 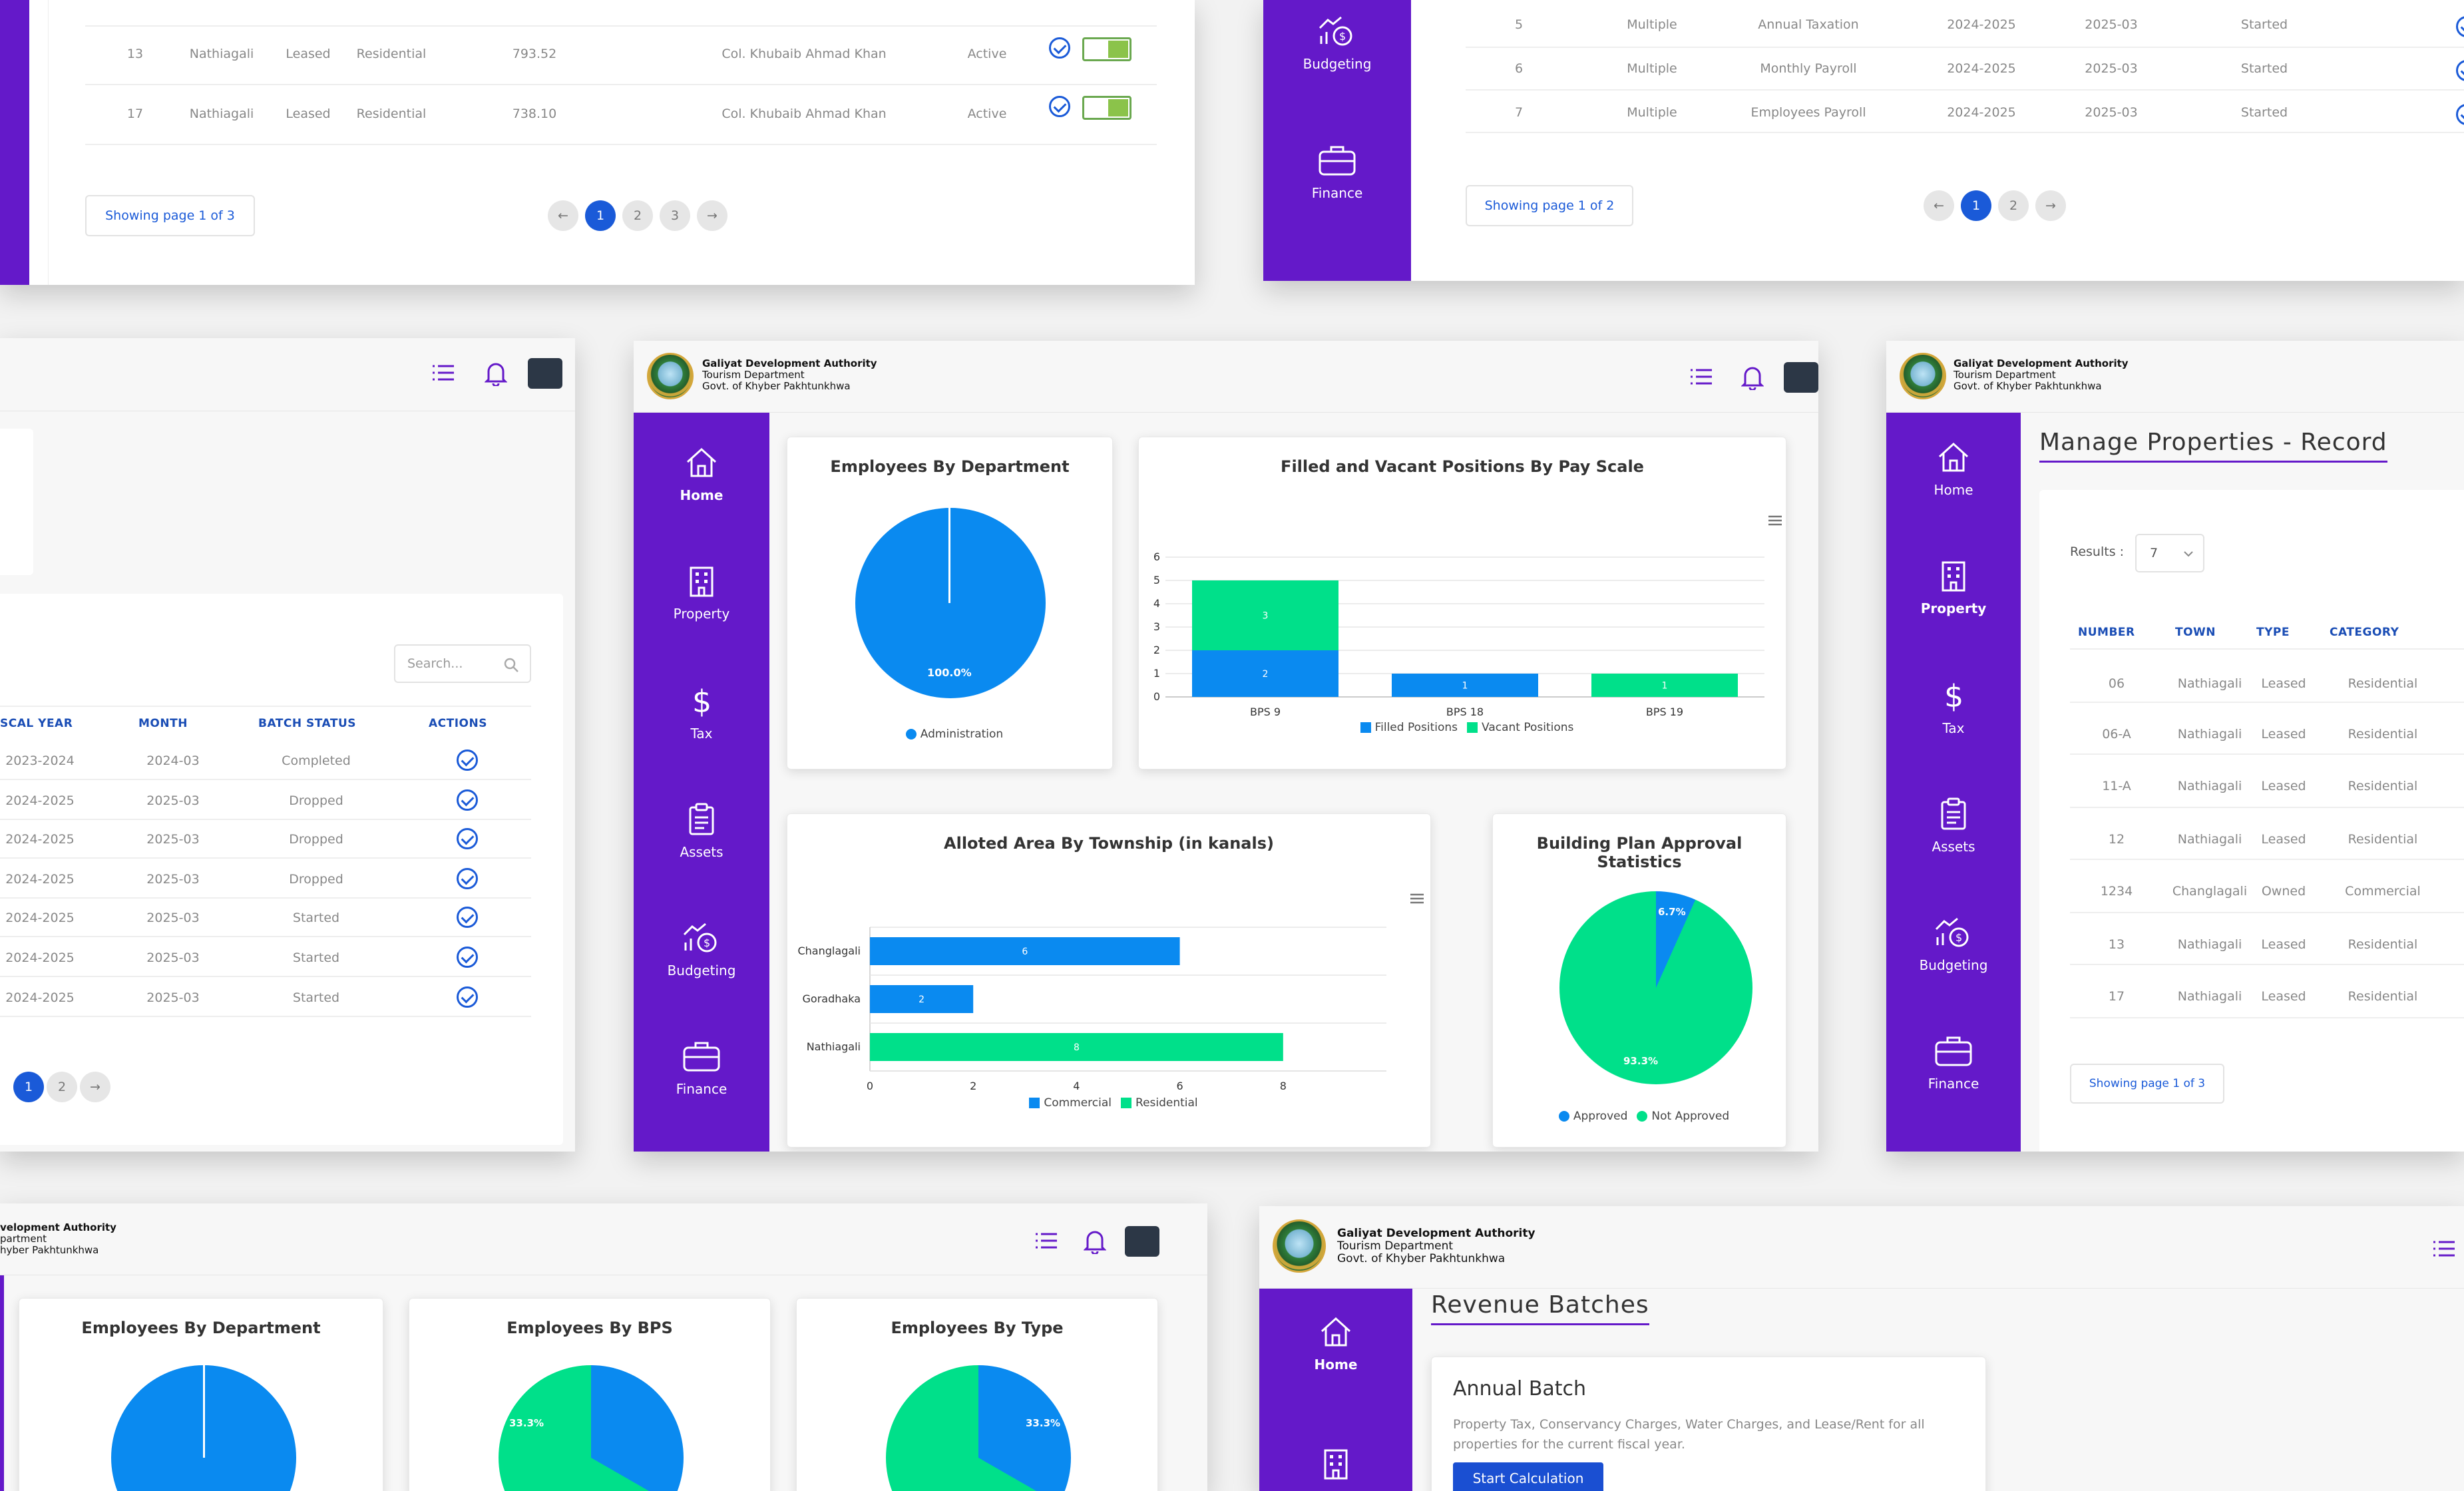 What do you see at coordinates (2273, 632) in the screenshot?
I see `col-type: TYPE` at bounding box center [2273, 632].